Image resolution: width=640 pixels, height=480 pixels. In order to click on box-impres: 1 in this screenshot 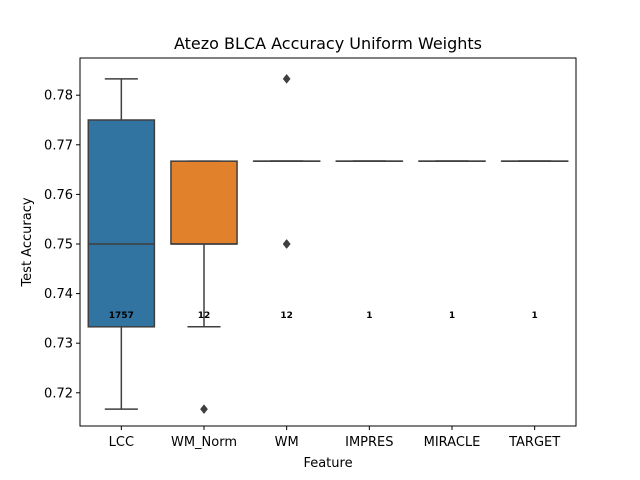, I will do `click(369, 240)`.